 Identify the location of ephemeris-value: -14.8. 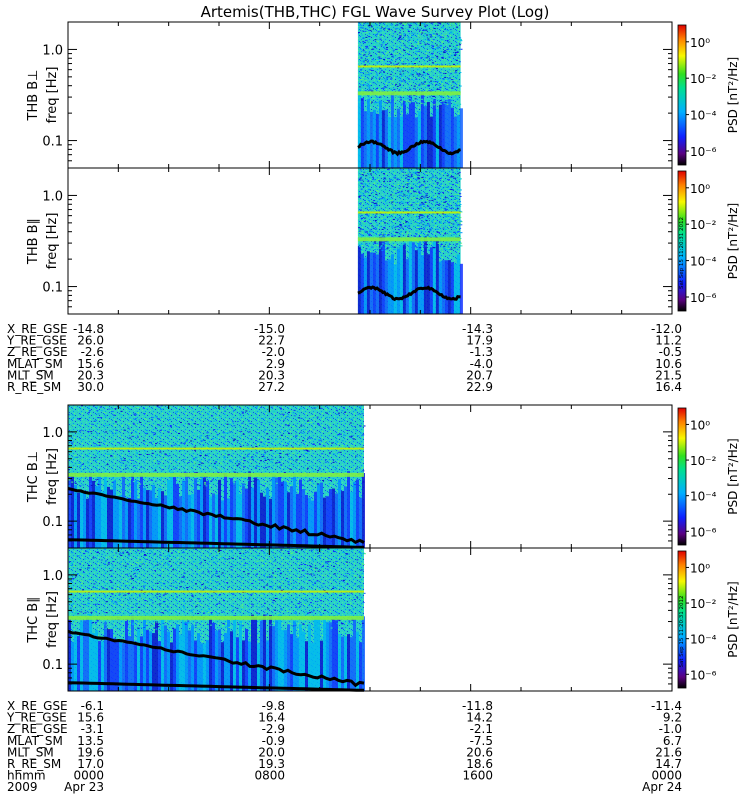
(88, 329).